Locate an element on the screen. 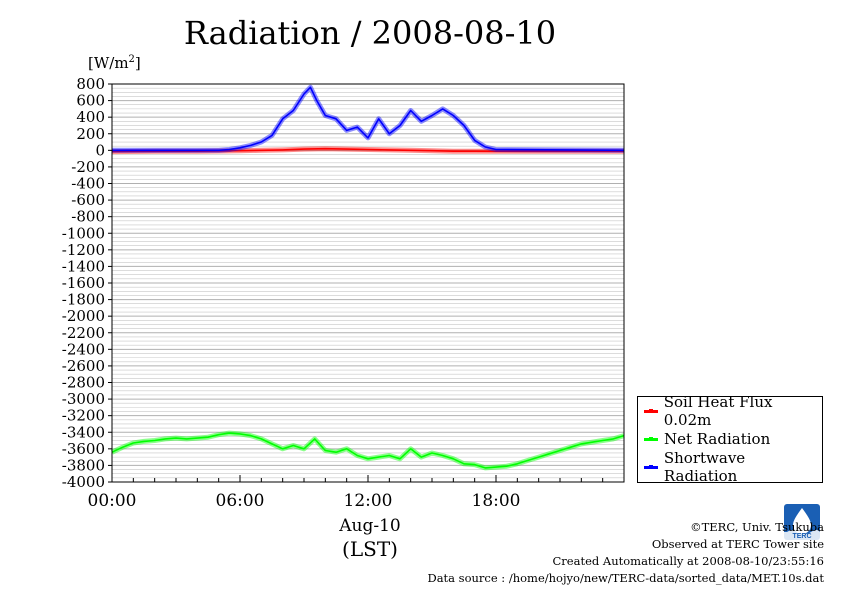 The width and height of the screenshot is (842, 595). x-tick-label: 12:00 is located at coordinates (368, 501).